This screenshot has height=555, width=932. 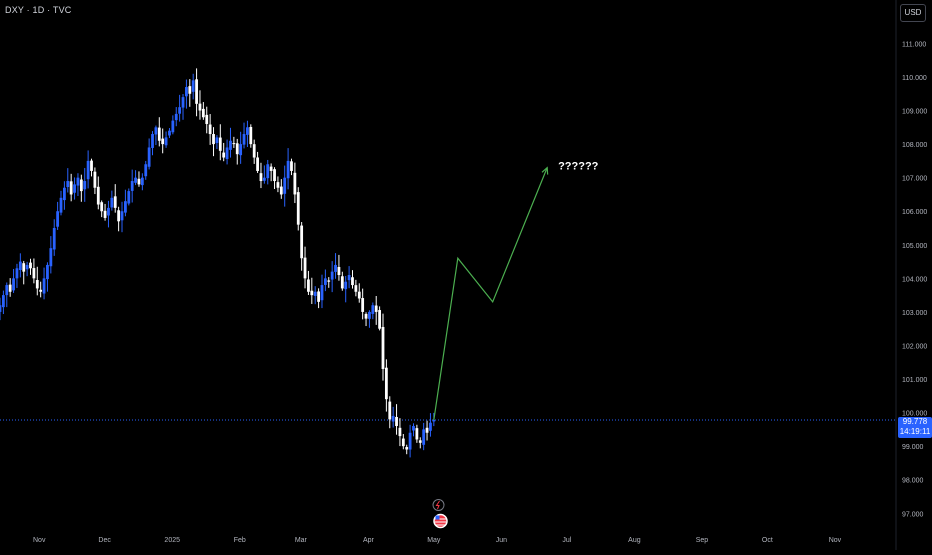 What do you see at coordinates (545, 170) in the screenshot?
I see `projection-arrowhead` at bounding box center [545, 170].